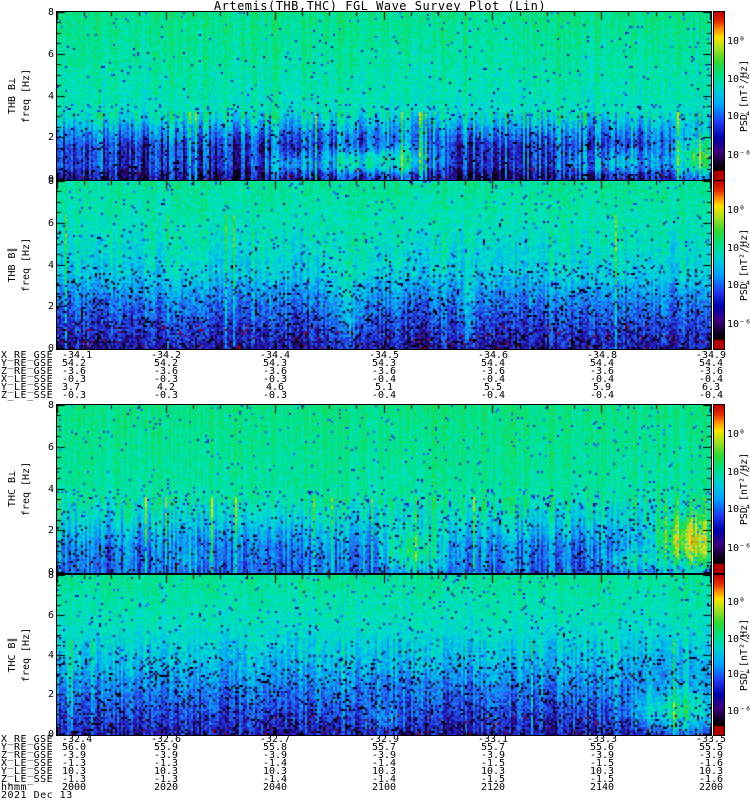 This screenshot has width=750, height=800. I want to click on ephemeris-value: 56.0, so click(74, 747).